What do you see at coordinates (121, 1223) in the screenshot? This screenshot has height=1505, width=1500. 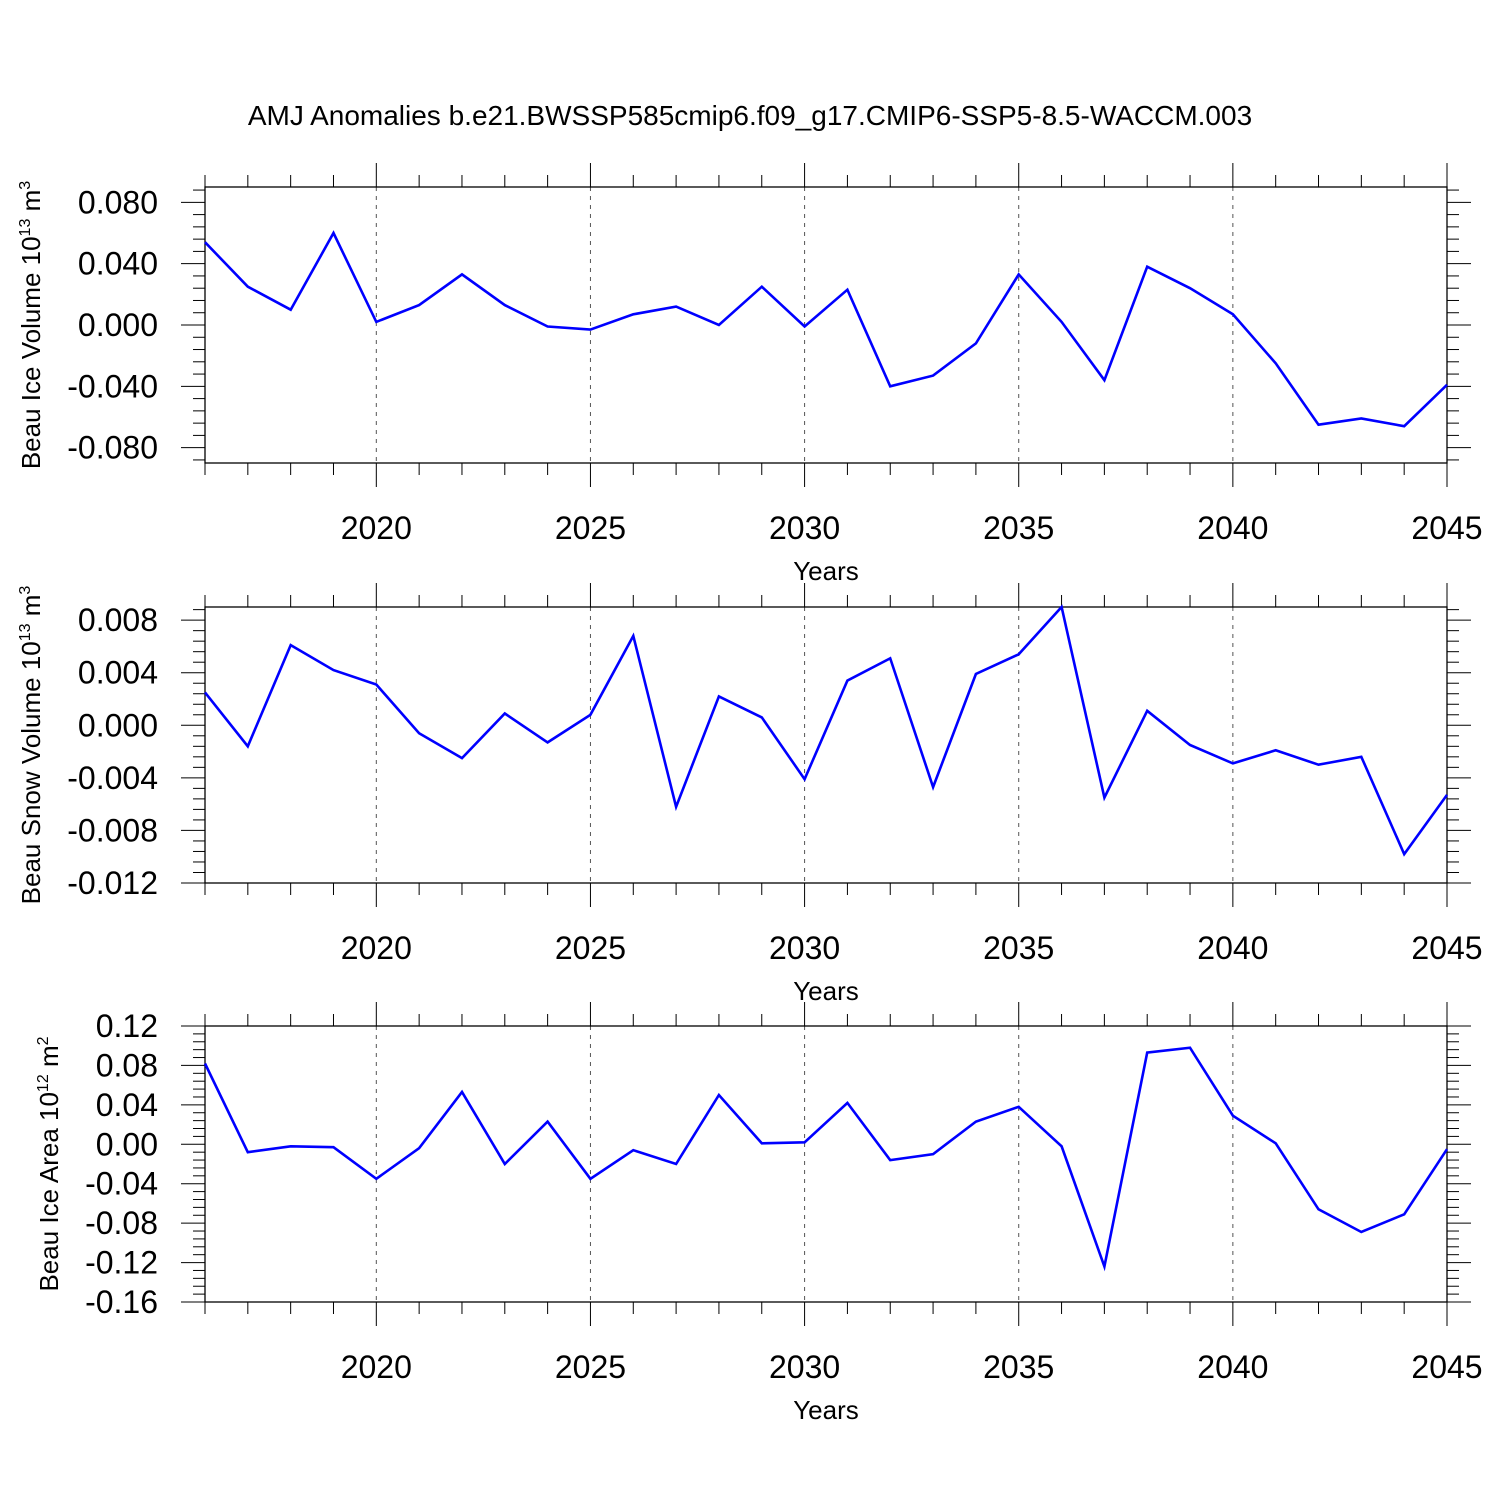 I see `y-tick-label: -0.08` at bounding box center [121, 1223].